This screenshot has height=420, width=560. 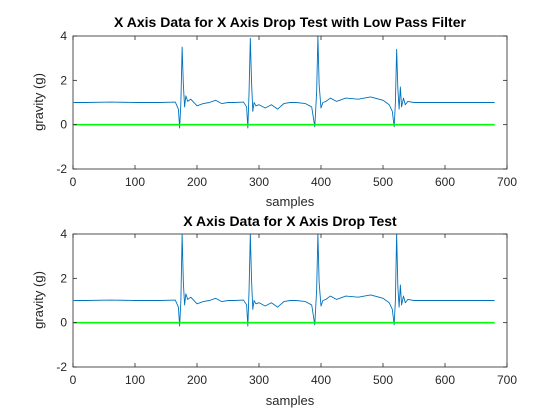 What do you see at coordinates (259, 380) in the screenshot?
I see `bottom-x-tick-label: 300` at bounding box center [259, 380].